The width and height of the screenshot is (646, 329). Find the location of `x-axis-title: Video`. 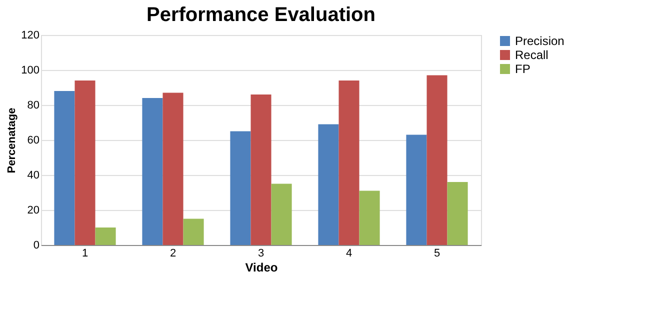

x-axis-title: Video is located at coordinates (261, 267).